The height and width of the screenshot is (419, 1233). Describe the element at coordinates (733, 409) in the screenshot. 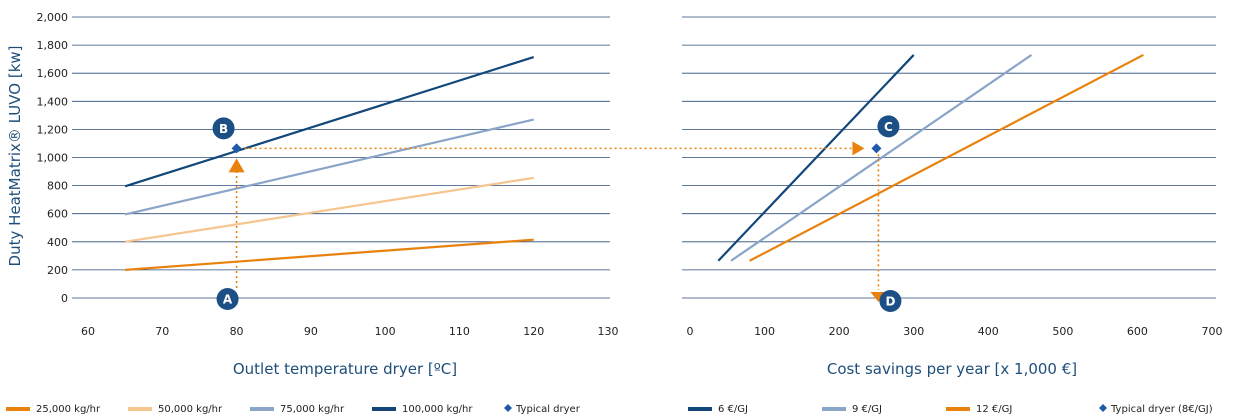

I see `legend-label: 6 €/GJ` at that location.